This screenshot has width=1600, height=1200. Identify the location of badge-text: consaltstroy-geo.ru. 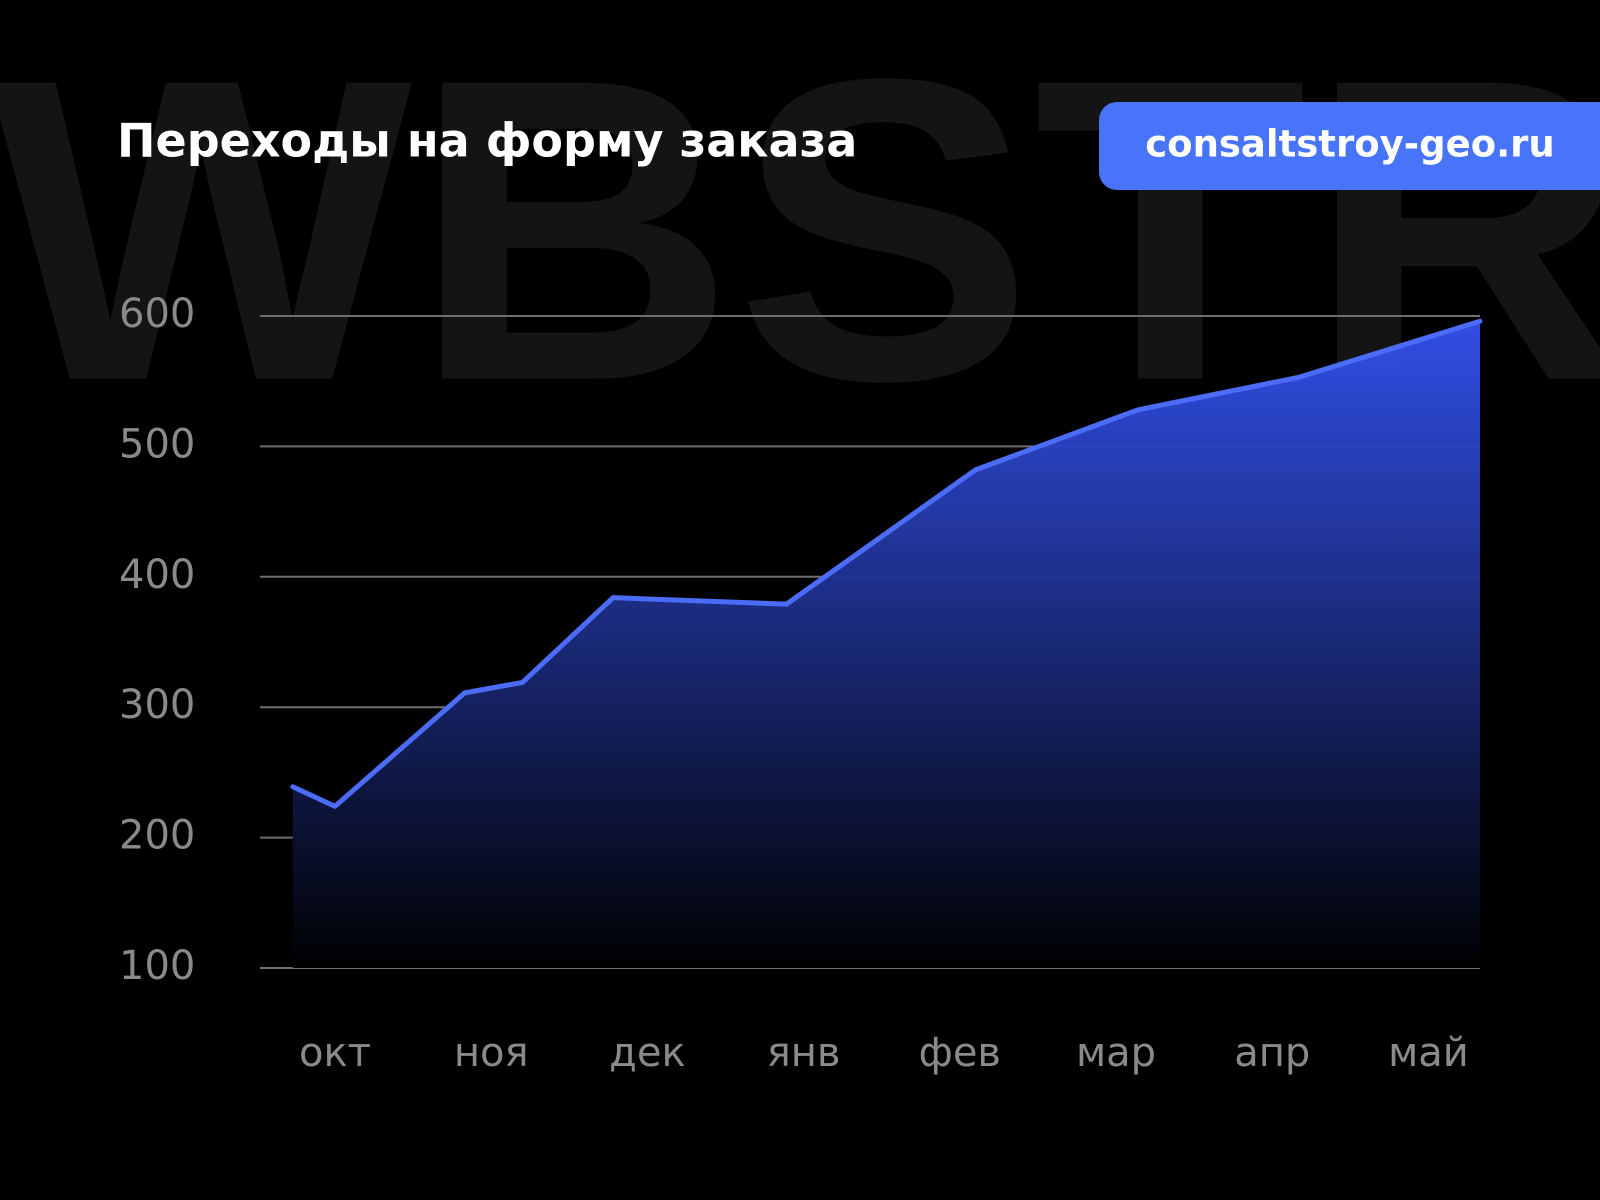
(1350, 144).